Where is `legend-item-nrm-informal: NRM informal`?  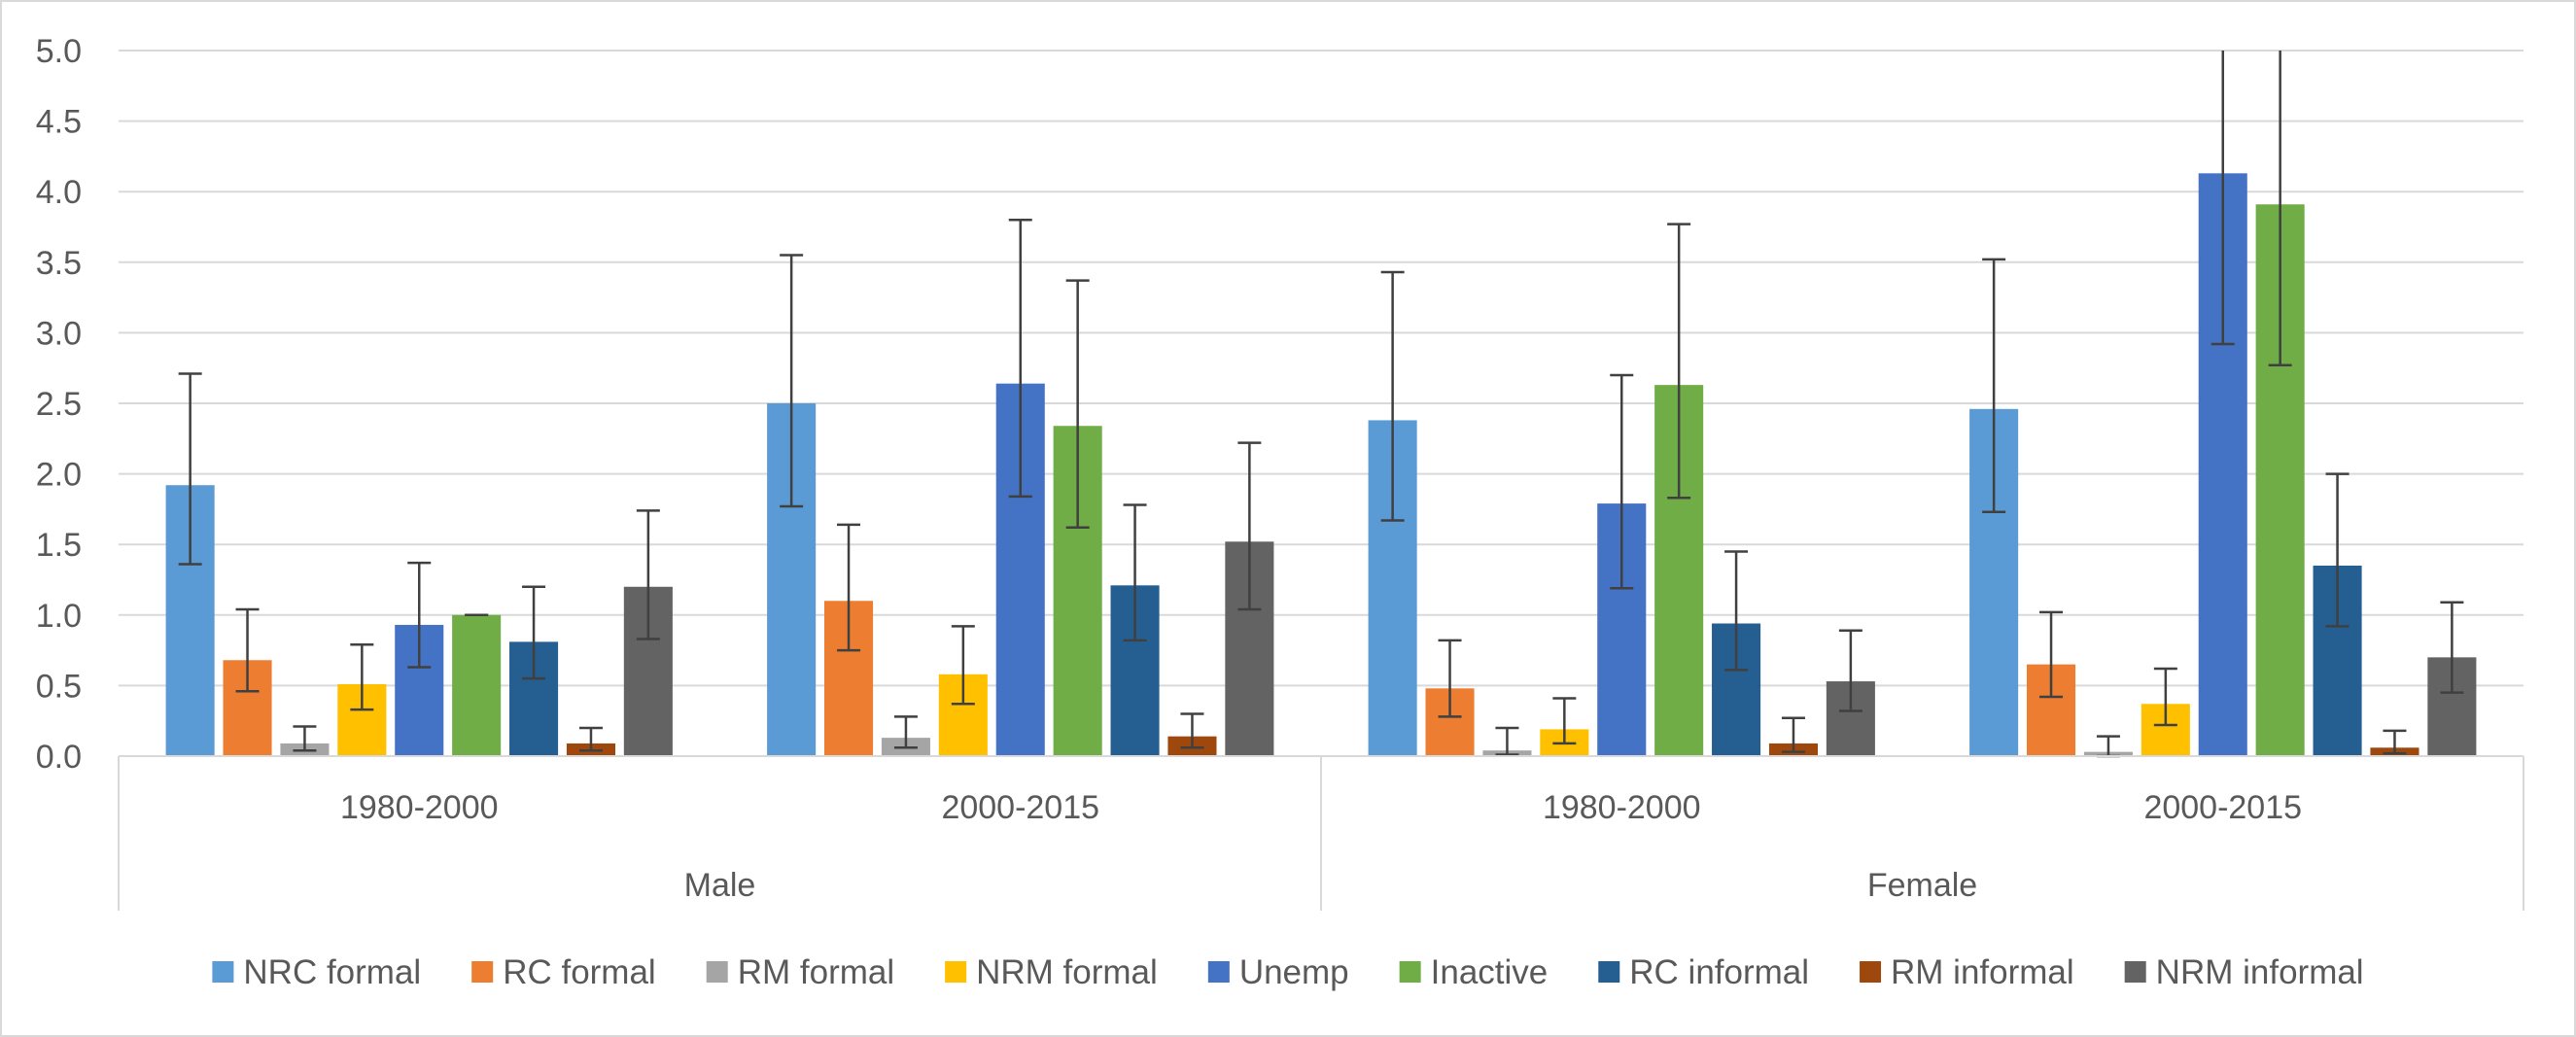
legend-item-nrm-informal: NRM informal is located at coordinates (2244, 972).